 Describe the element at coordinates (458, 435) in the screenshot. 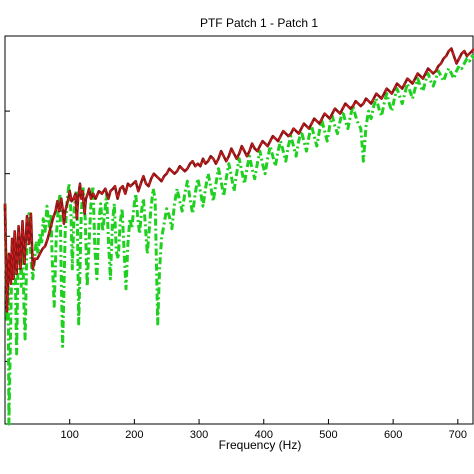

I see `x-tick-label: 700` at that location.